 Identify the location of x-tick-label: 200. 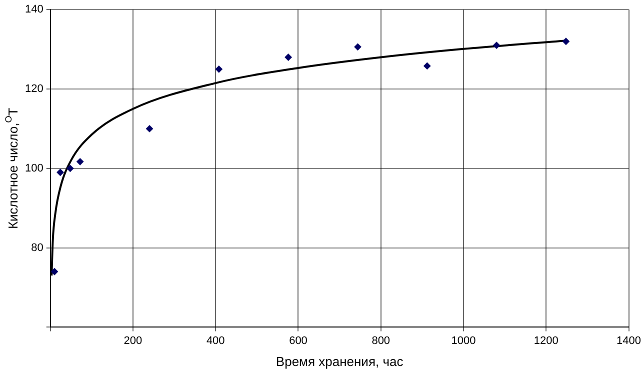
(133, 340).